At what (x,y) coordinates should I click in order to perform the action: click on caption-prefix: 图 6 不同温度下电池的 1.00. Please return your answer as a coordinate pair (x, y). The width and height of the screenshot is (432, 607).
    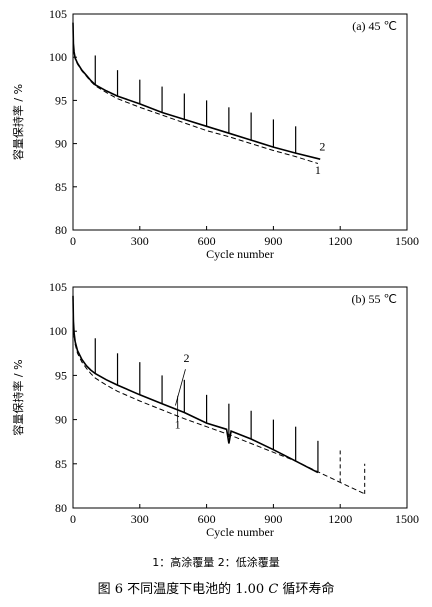
    Looking at the image, I should click on (183, 589).